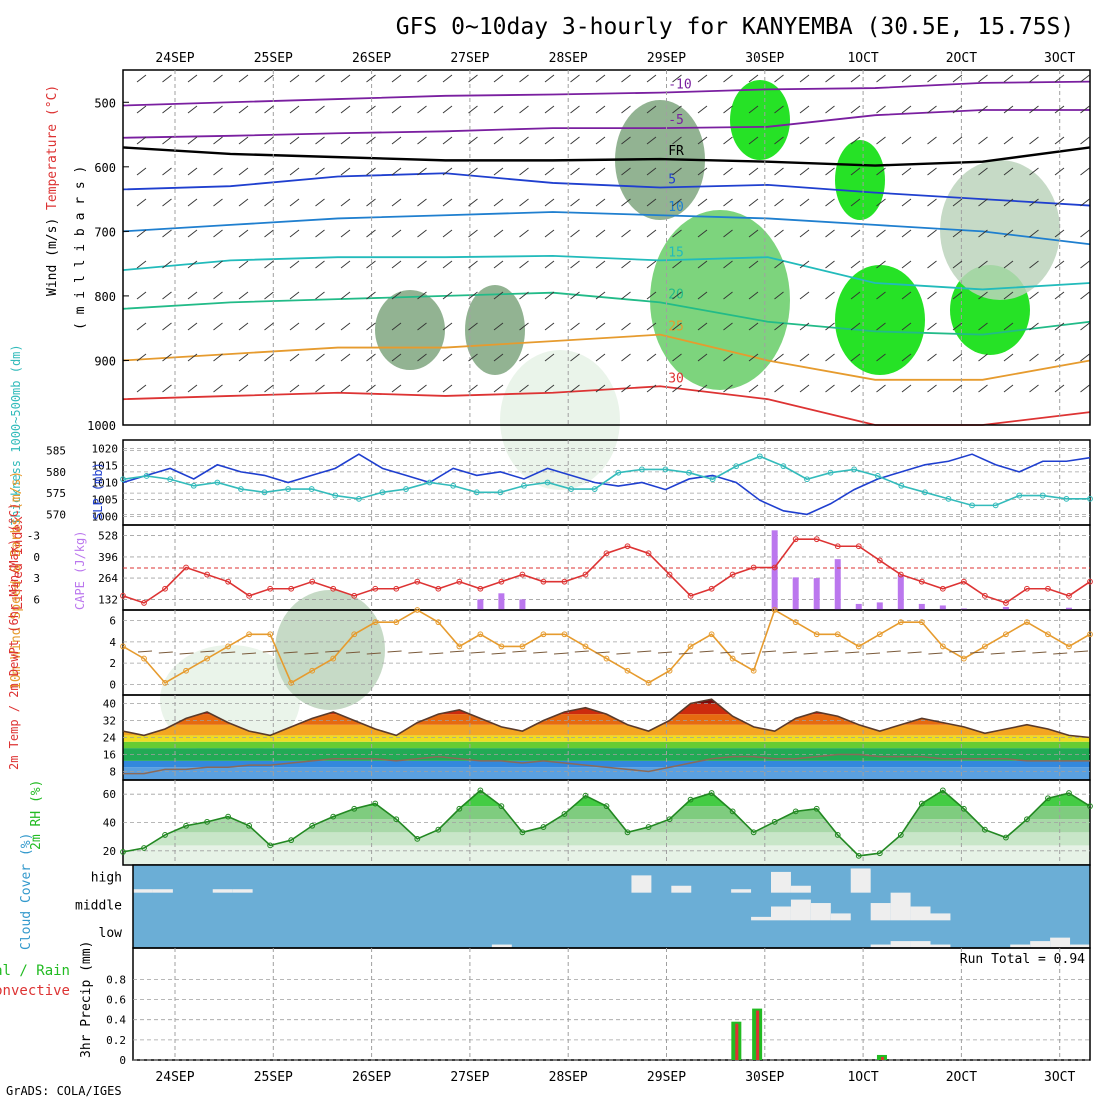 The width and height of the screenshot is (1100, 1100). What do you see at coordinates (122, 1060) in the screenshot?
I see `precip-tick: 0` at bounding box center [122, 1060].